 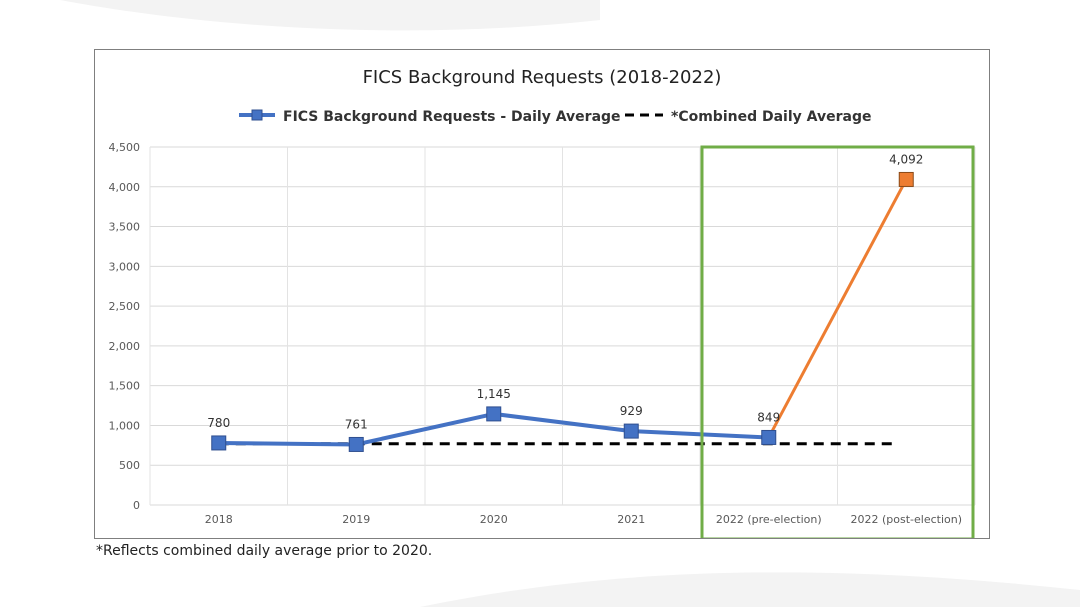 I want to click on y-tick-label-3: 1,500, so click(x=125, y=386).